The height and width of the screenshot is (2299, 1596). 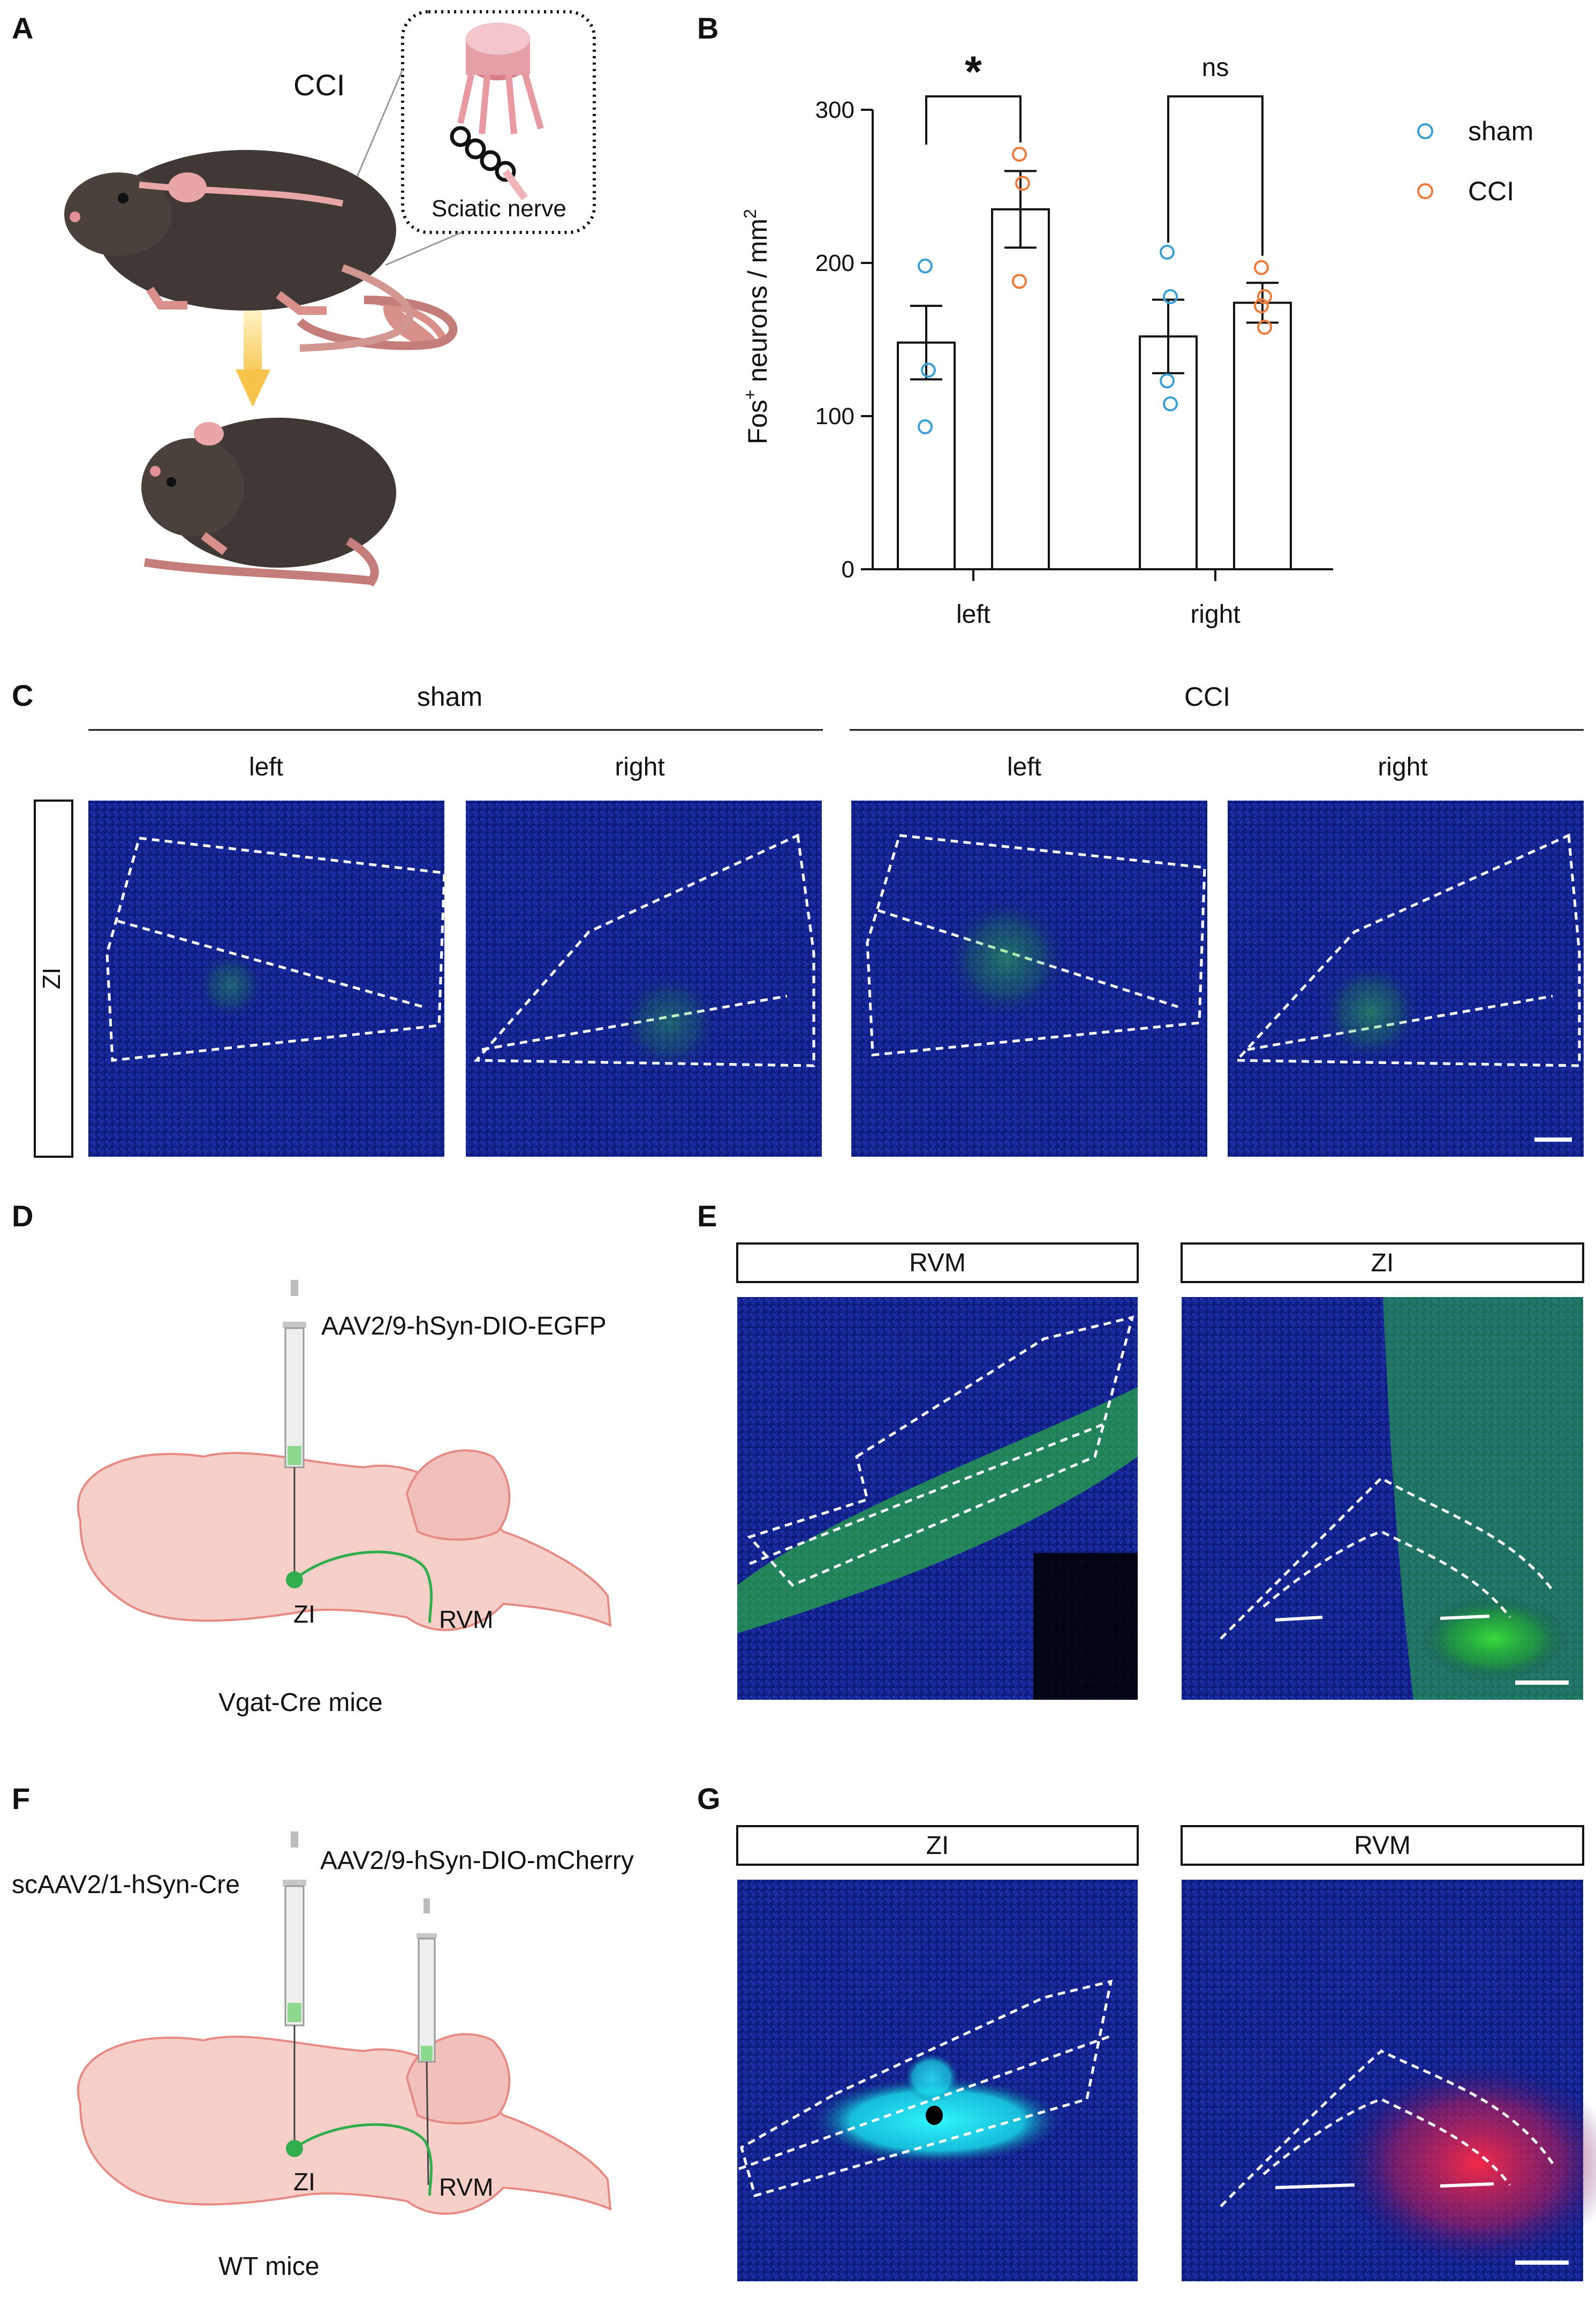 I want to click on arrow-down-icon, so click(x=253, y=359).